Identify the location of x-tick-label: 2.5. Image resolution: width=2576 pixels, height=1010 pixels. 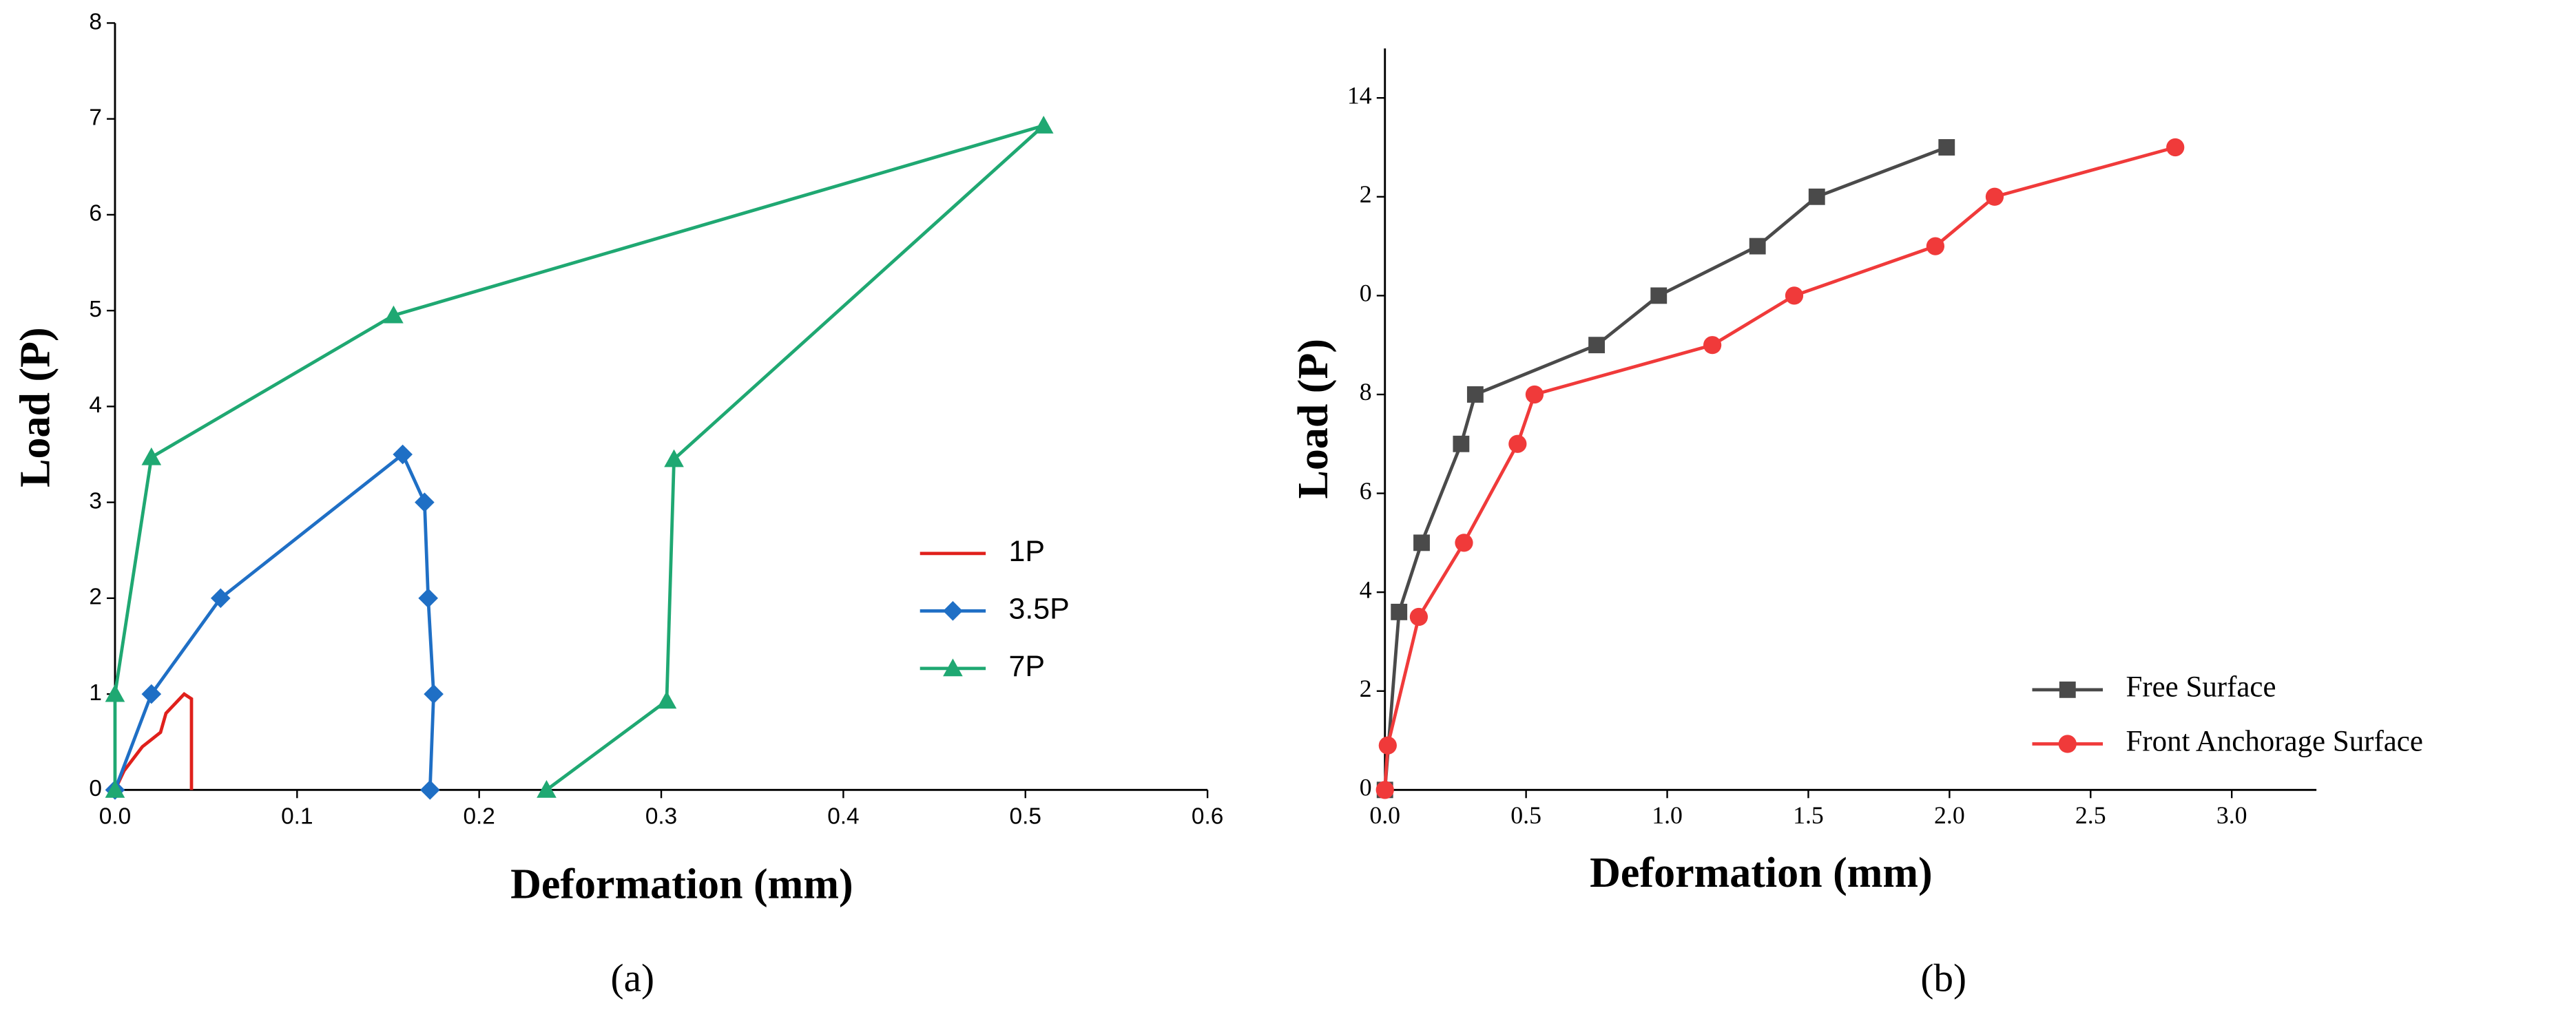
(2090, 815).